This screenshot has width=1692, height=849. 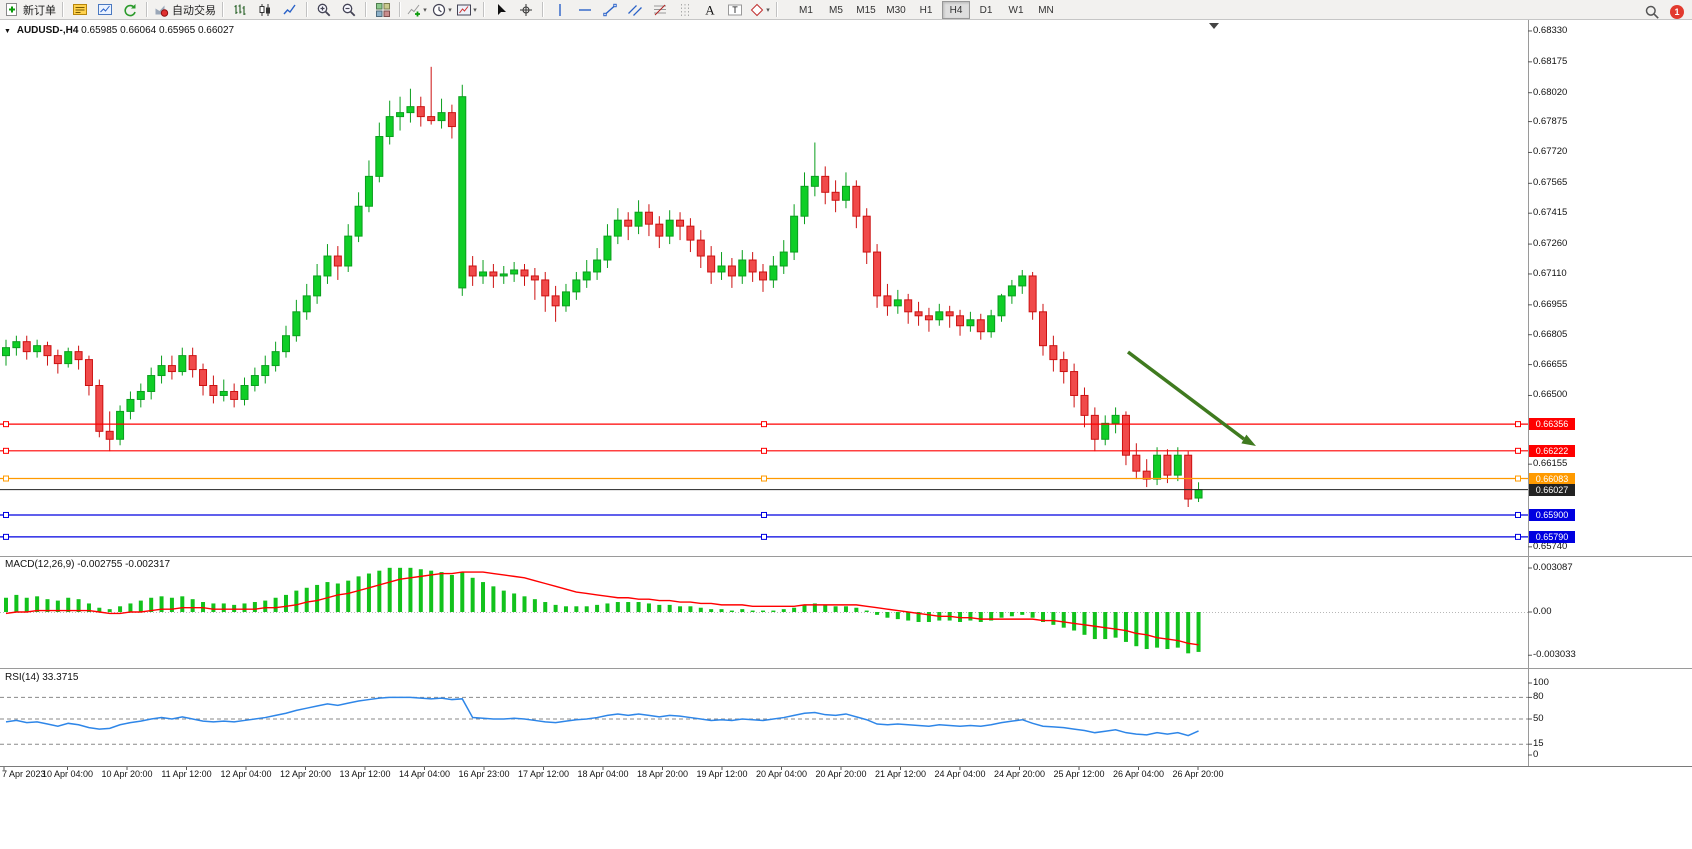 What do you see at coordinates (239, 10) in the screenshot?
I see `bars-button` at bounding box center [239, 10].